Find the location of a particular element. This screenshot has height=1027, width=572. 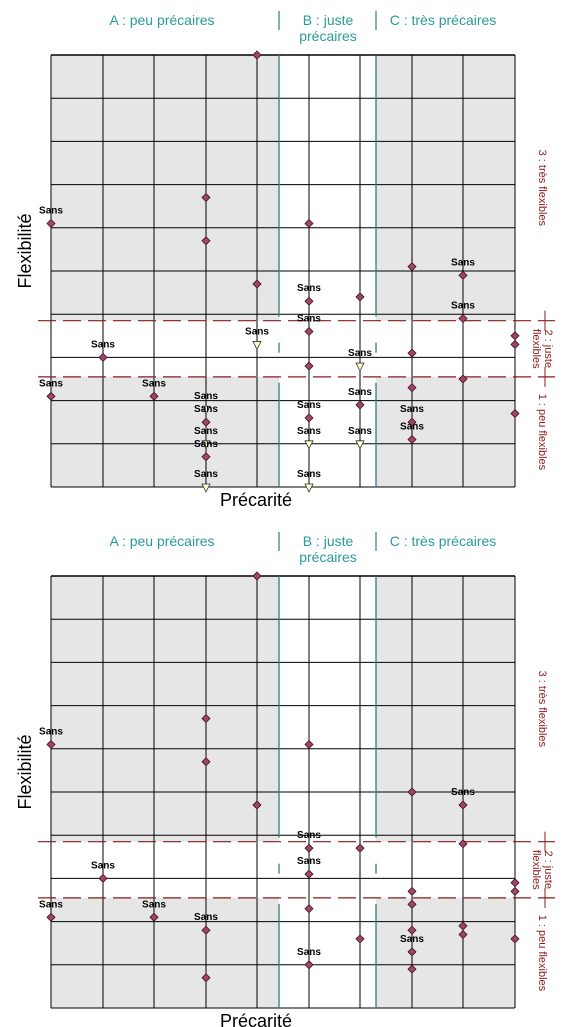

x-axis-label: Précarité is located at coordinates (256, 500).